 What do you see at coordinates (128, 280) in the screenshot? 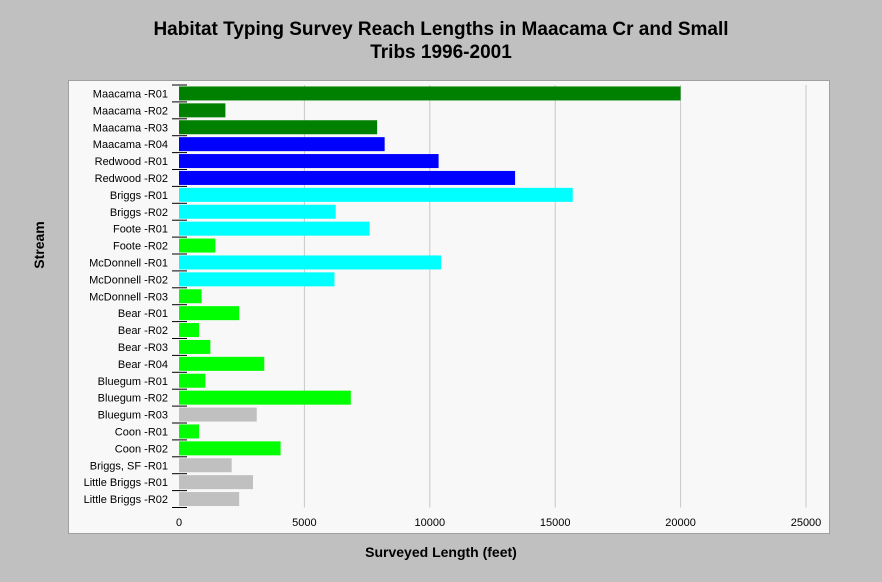
I see `category-label-12: McDonnell -R02` at bounding box center [128, 280].